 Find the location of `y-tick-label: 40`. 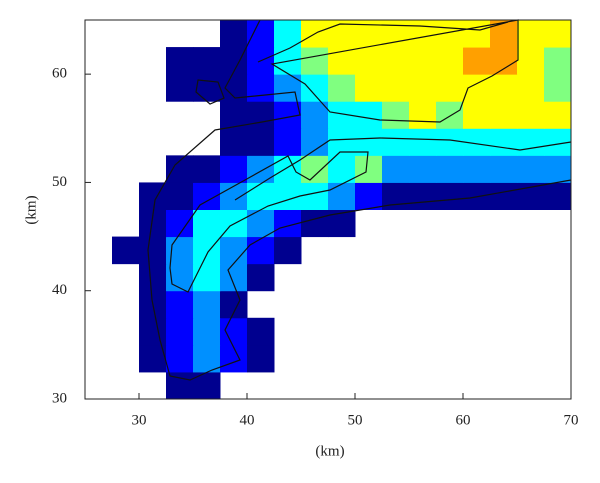

y-tick-label: 40 is located at coordinates (59, 290).